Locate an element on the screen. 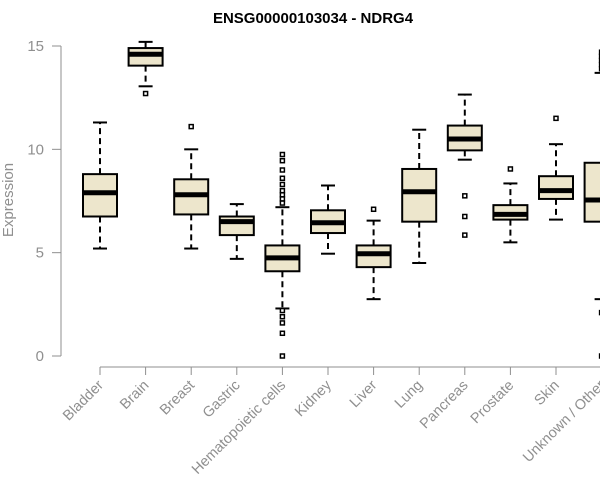  box-prostate is located at coordinates (510, 205).